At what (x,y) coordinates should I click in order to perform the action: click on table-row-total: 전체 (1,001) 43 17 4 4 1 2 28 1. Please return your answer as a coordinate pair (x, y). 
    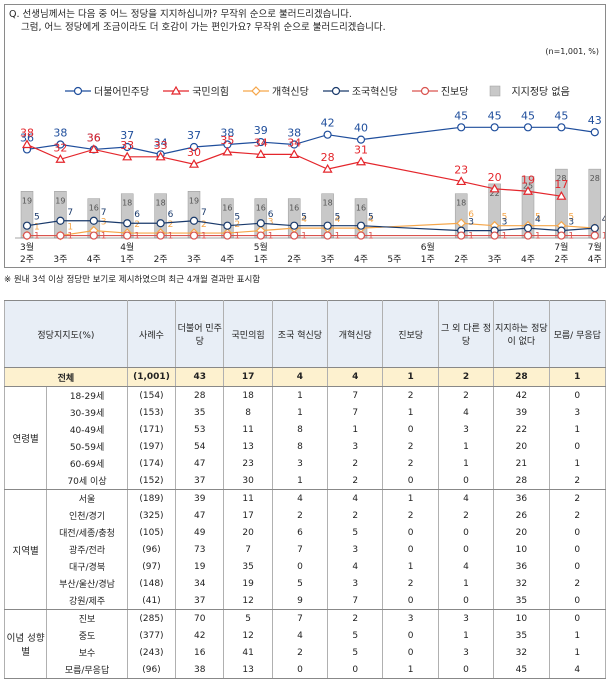
    Looking at the image, I should click on (305, 377).